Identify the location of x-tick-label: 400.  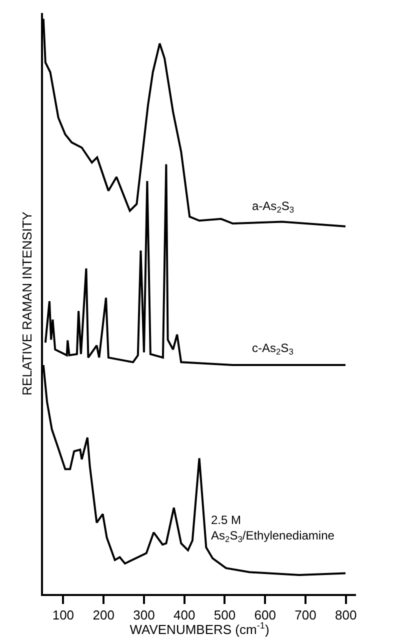
(185, 614).